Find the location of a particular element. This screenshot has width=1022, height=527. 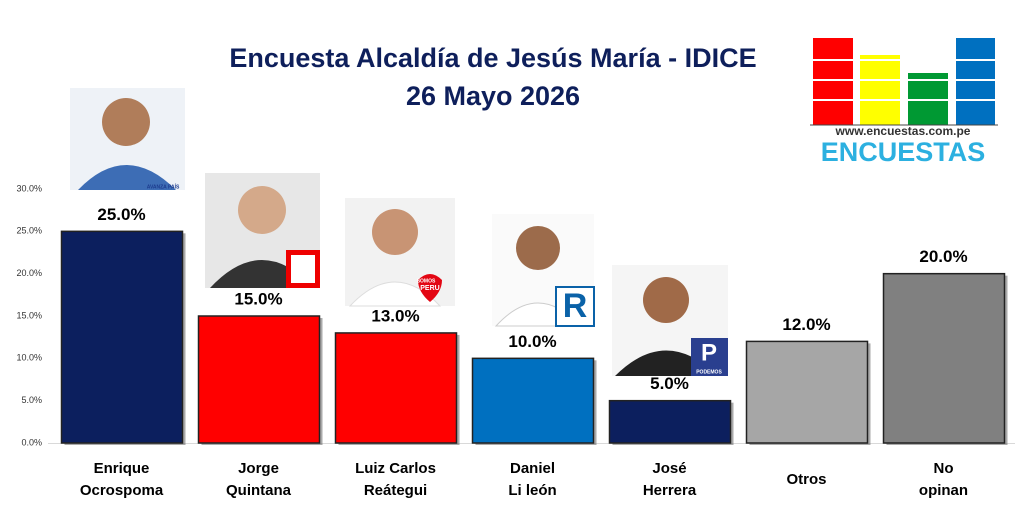

logo-name: ENCUESTAS is located at coordinates (903, 152).